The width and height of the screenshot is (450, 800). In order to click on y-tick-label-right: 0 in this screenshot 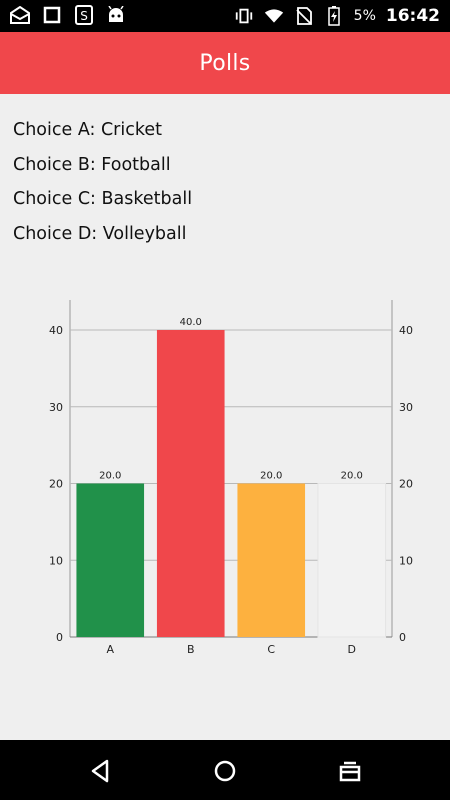, I will do `click(402, 637)`.